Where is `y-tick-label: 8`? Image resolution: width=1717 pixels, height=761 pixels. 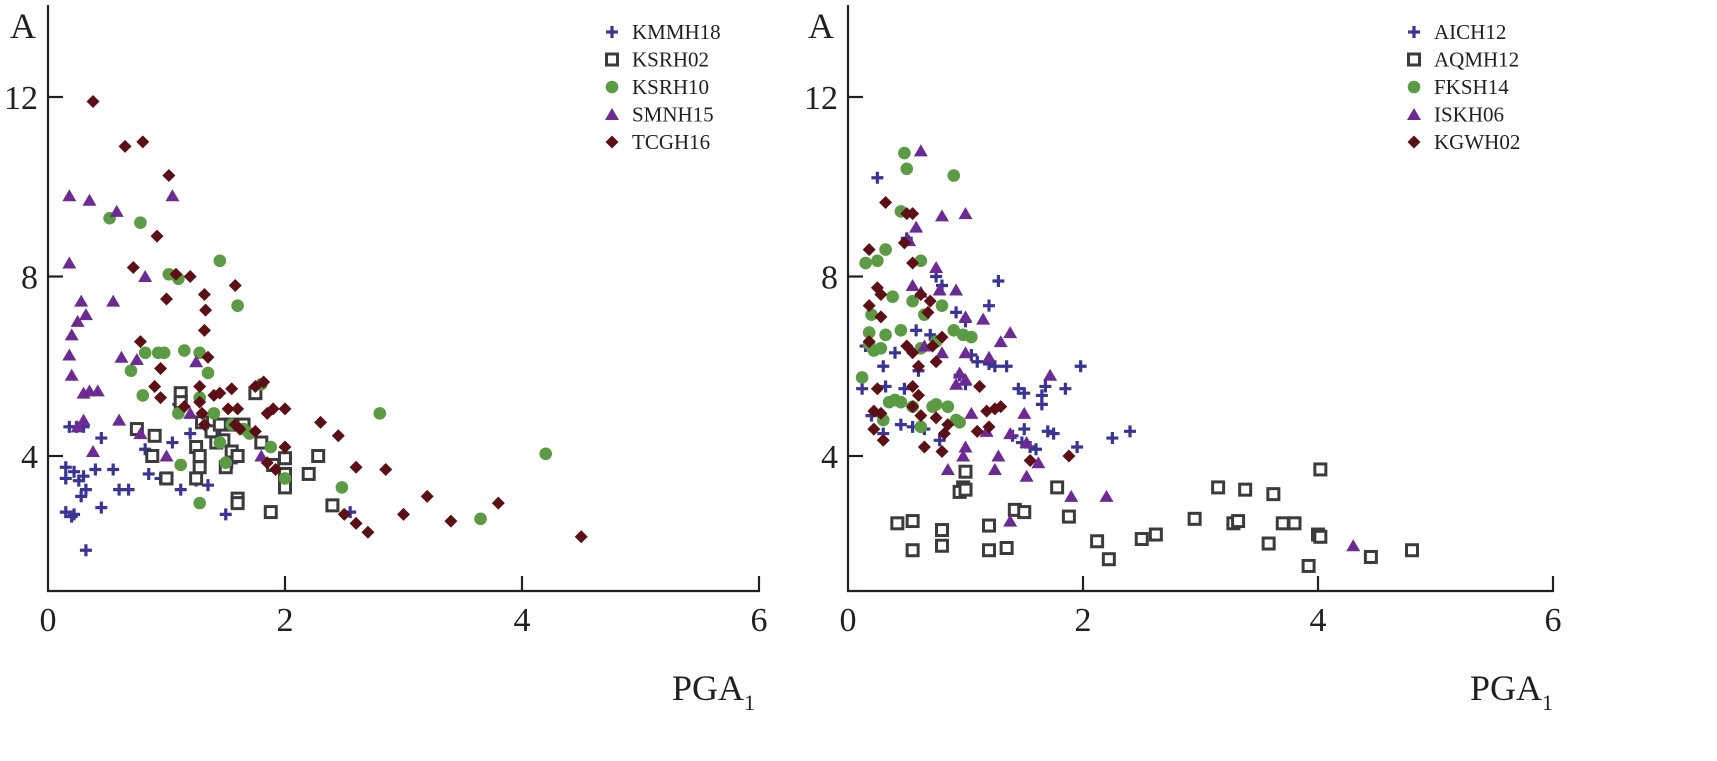
y-tick-label: 8 is located at coordinates (829, 278).